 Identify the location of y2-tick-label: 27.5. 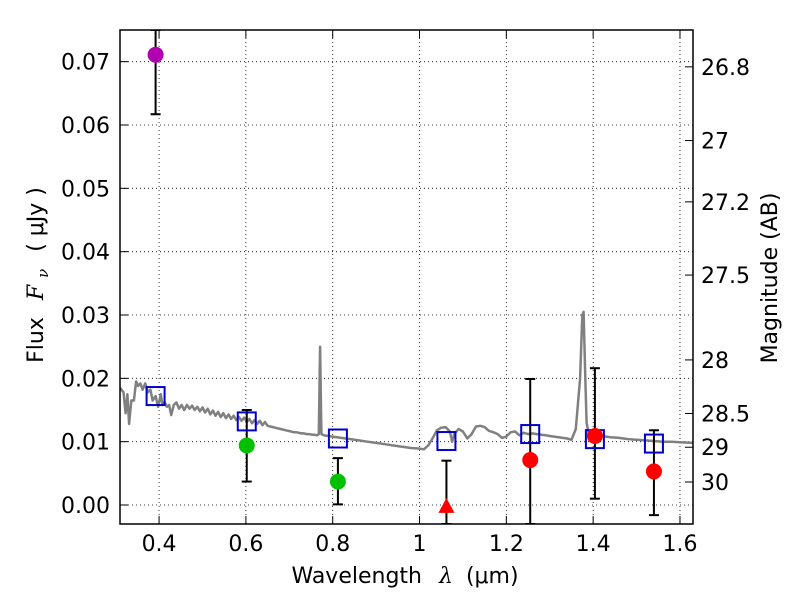
(725, 276).